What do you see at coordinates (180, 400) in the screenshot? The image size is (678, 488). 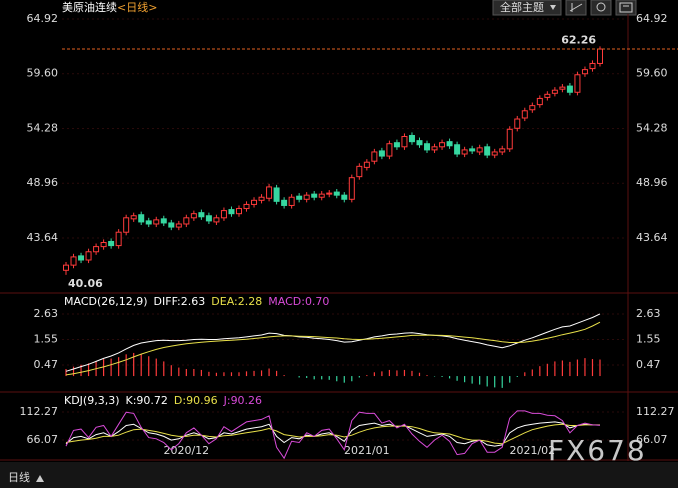 I see `legend-name: D:` at bounding box center [180, 400].